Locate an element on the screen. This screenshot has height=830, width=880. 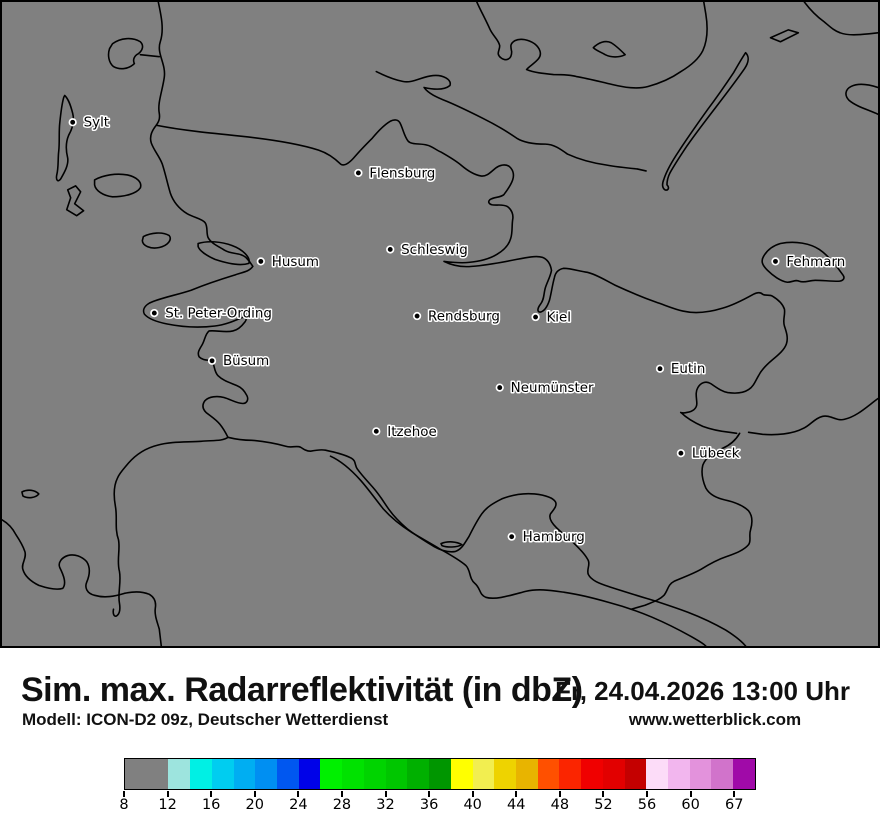
city-label: Sylt is located at coordinates (96, 123).